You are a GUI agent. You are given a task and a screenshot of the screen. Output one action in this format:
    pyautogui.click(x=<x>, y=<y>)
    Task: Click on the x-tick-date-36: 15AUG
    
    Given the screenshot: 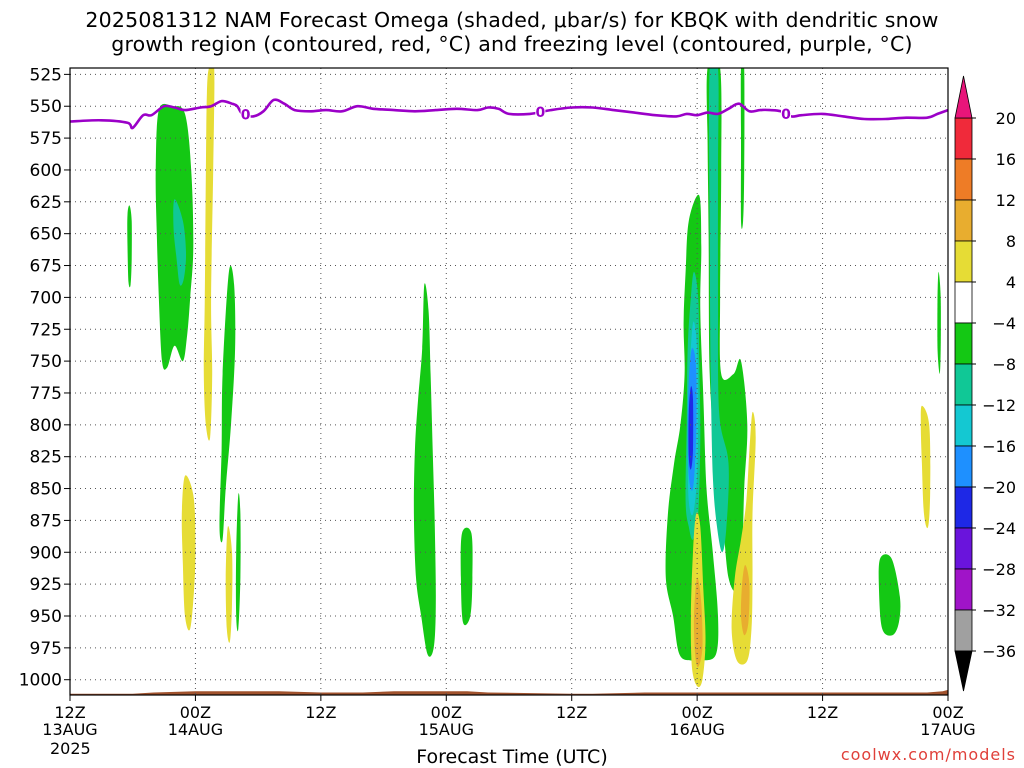 What is the action you would take?
    pyautogui.click(x=446, y=729)
    